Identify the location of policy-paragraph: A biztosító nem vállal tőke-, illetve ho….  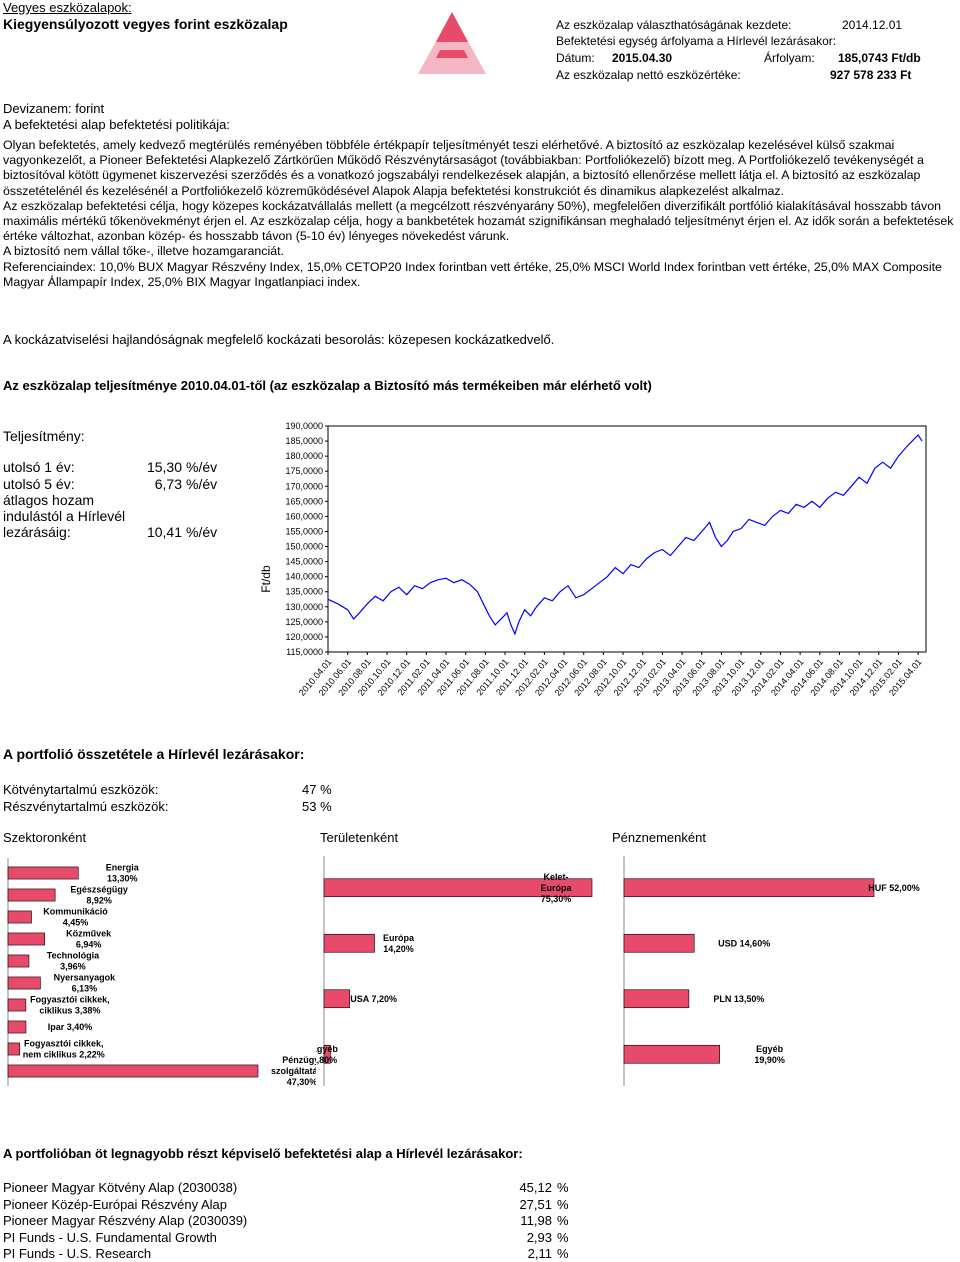
(143, 251).